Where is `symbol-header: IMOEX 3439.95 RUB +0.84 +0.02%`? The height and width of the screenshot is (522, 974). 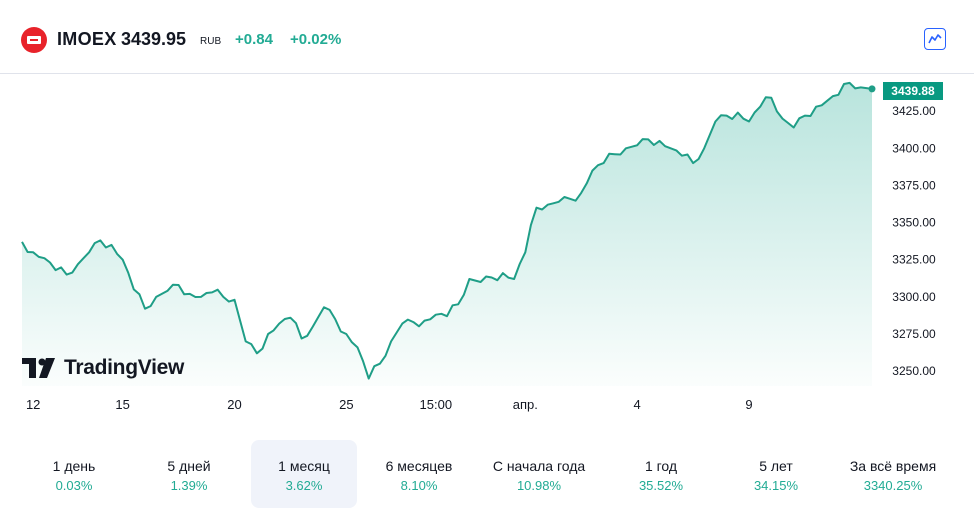 symbol-header: IMOEX 3439.95 RUB +0.84 +0.02% is located at coordinates (487, 37).